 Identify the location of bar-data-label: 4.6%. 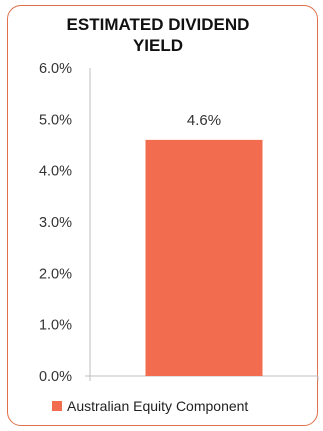
(204, 120).